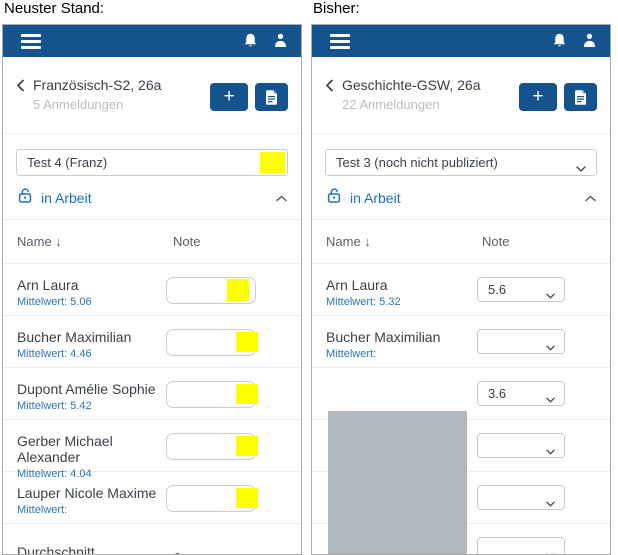 The width and height of the screenshot is (618, 555). Describe the element at coordinates (363, 302) in the screenshot. I see `student-average: Mittelwert: 5.32` at that location.